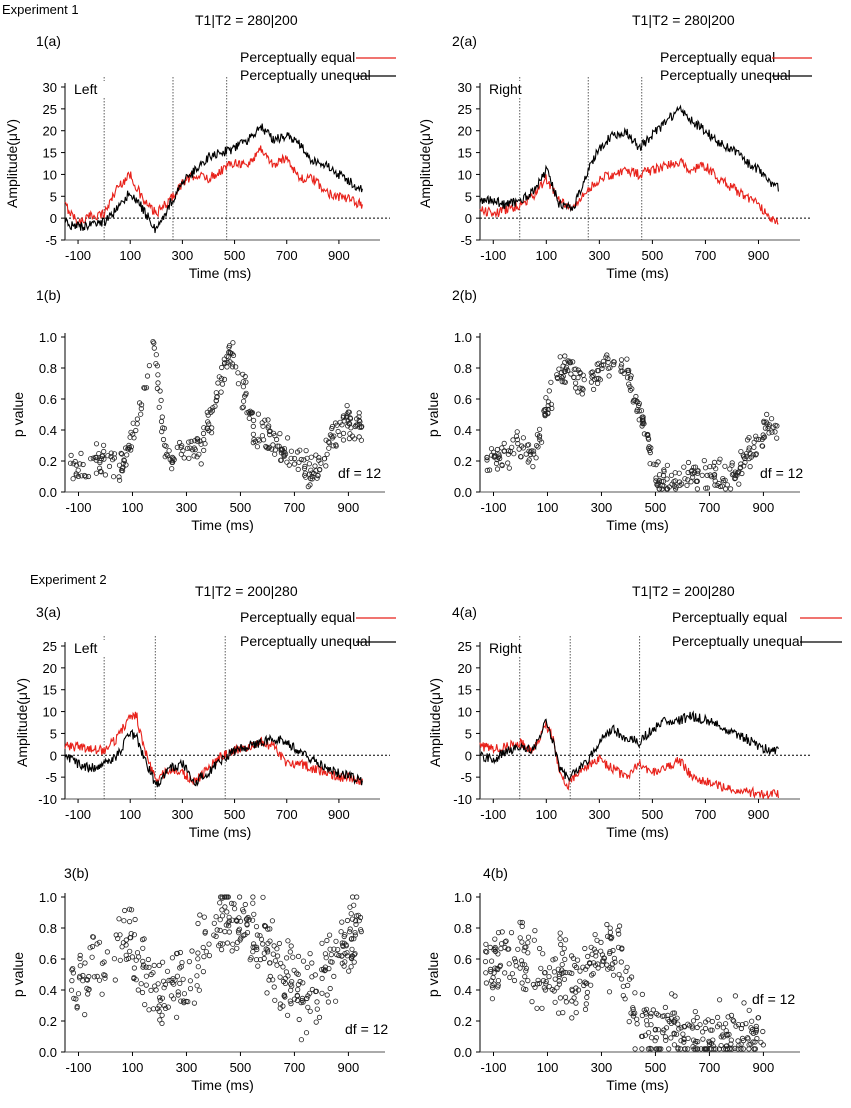 This screenshot has height=1108, width=851. What do you see at coordinates (465, 690) in the screenshot?
I see `y-tick-label-4a-15: 15` at bounding box center [465, 690].